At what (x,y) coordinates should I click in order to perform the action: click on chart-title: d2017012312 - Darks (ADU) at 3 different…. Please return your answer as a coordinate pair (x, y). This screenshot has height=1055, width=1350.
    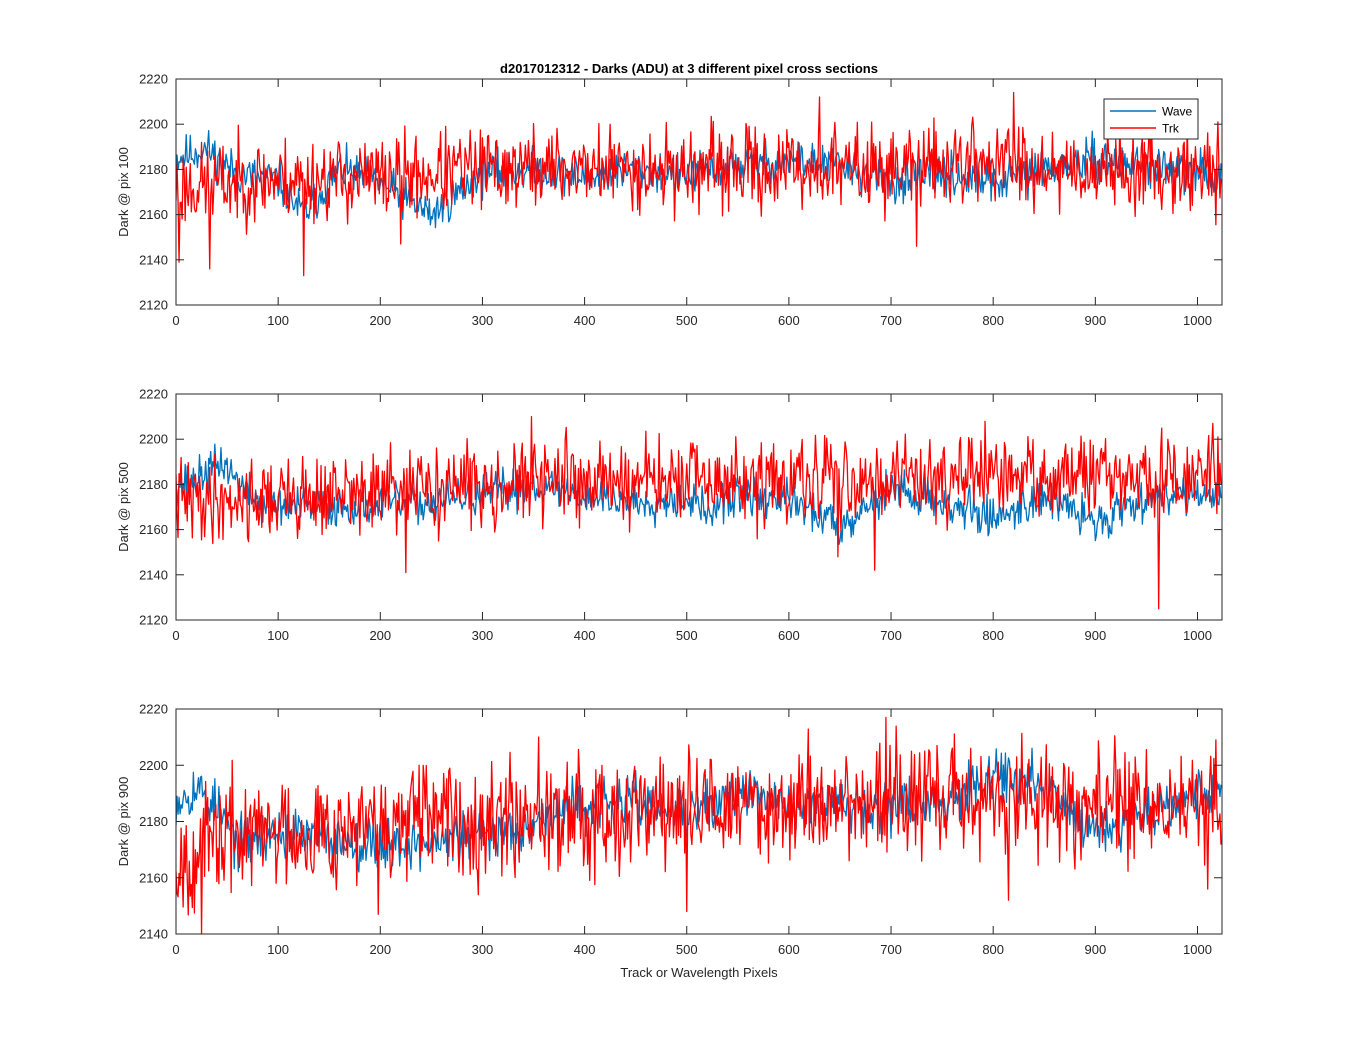
    Looking at the image, I should click on (689, 68).